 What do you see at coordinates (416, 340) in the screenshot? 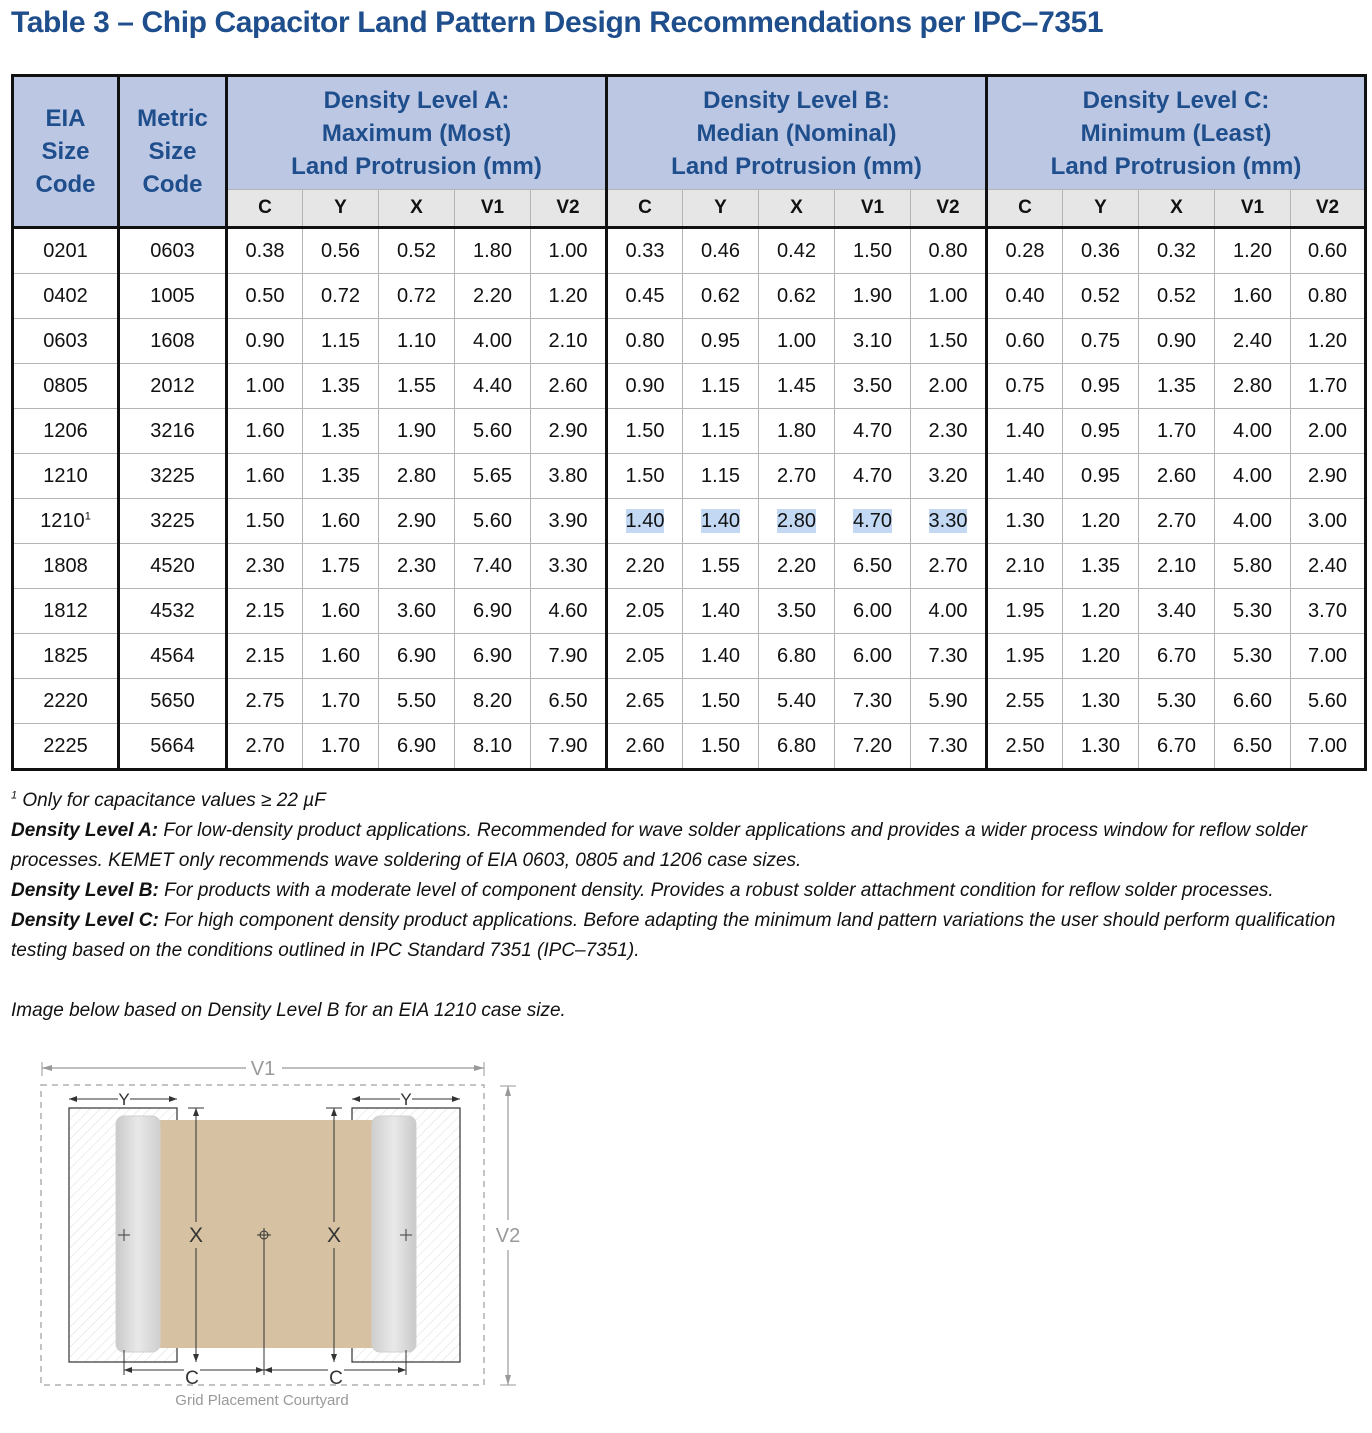
I see `value-text: 1.10` at bounding box center [416, 340].